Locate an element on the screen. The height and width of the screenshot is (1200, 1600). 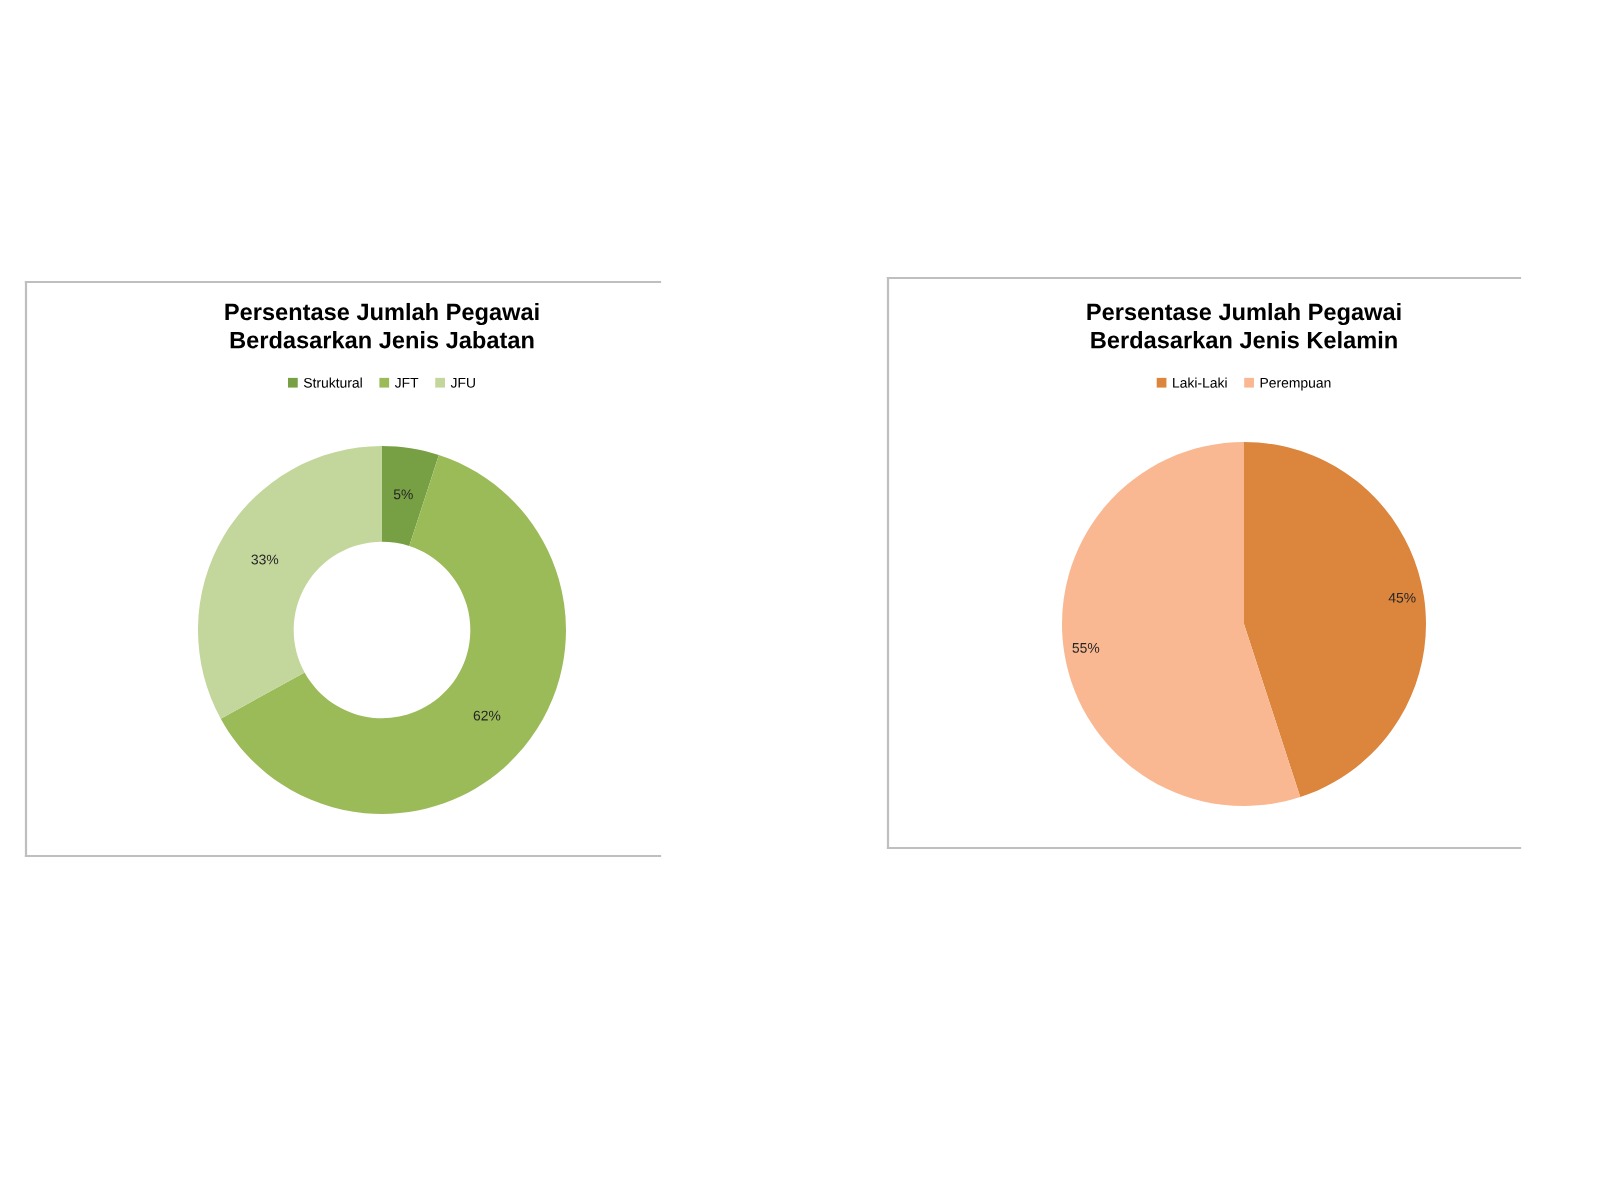
chart-title: Persentase Jumlah Pegawai Berdasarkan Jenis Jabatan is located at coordinates (382, 325).